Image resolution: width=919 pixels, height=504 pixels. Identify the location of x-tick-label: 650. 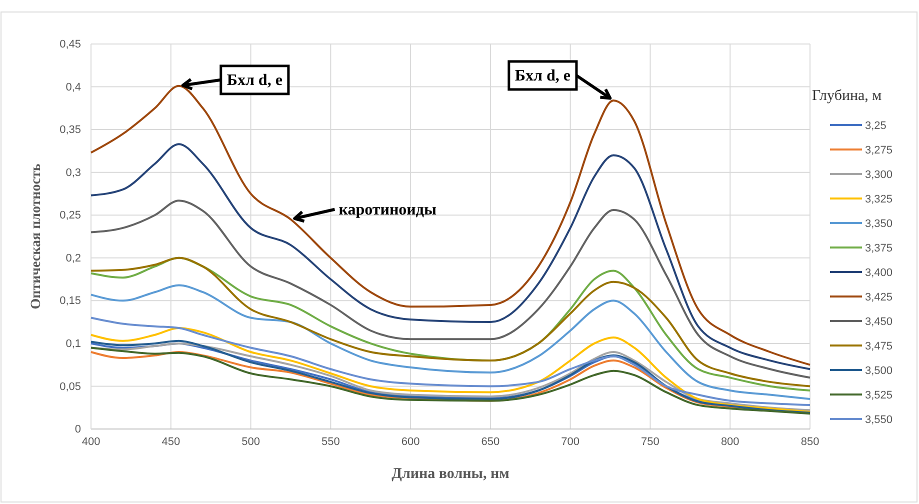
(490, 442).